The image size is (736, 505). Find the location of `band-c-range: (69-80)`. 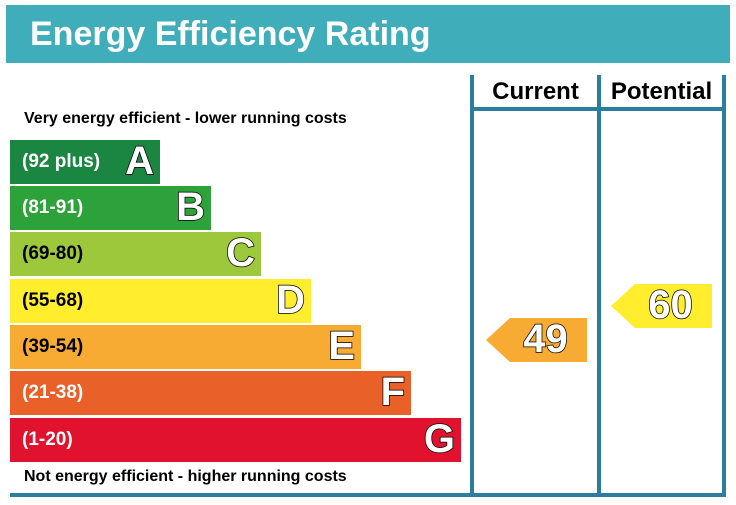

band-c-range: (69-80) is located at coordinates (53, 253).